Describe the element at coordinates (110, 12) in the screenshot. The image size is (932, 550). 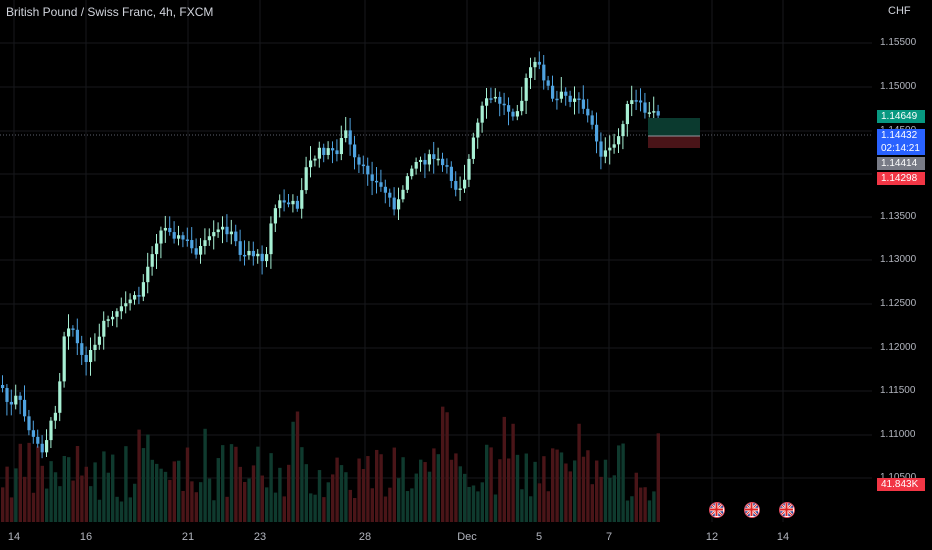
I see `symbol-title: British Pound / Swiss Franc, 4h, FXCM` at that location.